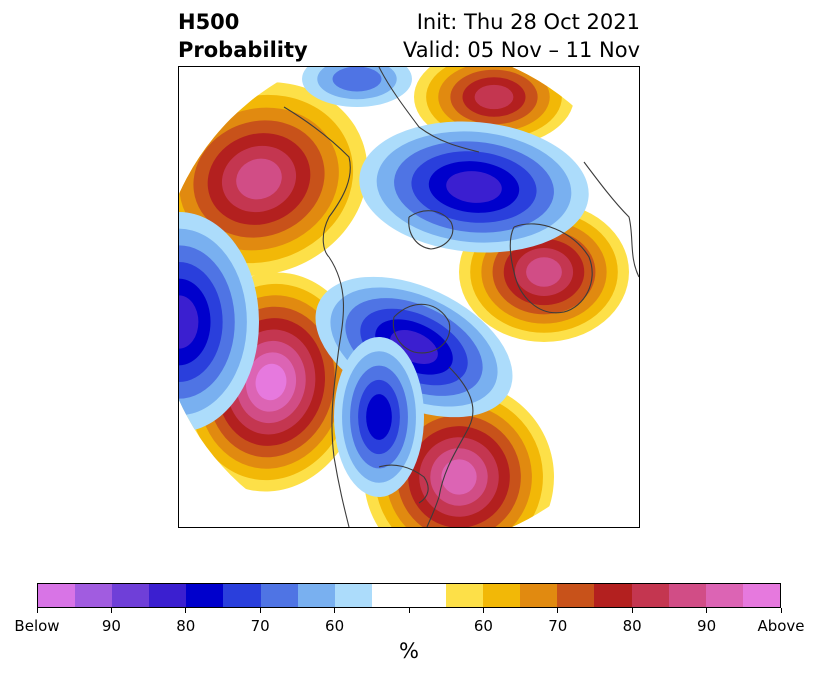 This screenshot has height=676, width=819. I want to click on coastline-greenland, so click(551, 268).